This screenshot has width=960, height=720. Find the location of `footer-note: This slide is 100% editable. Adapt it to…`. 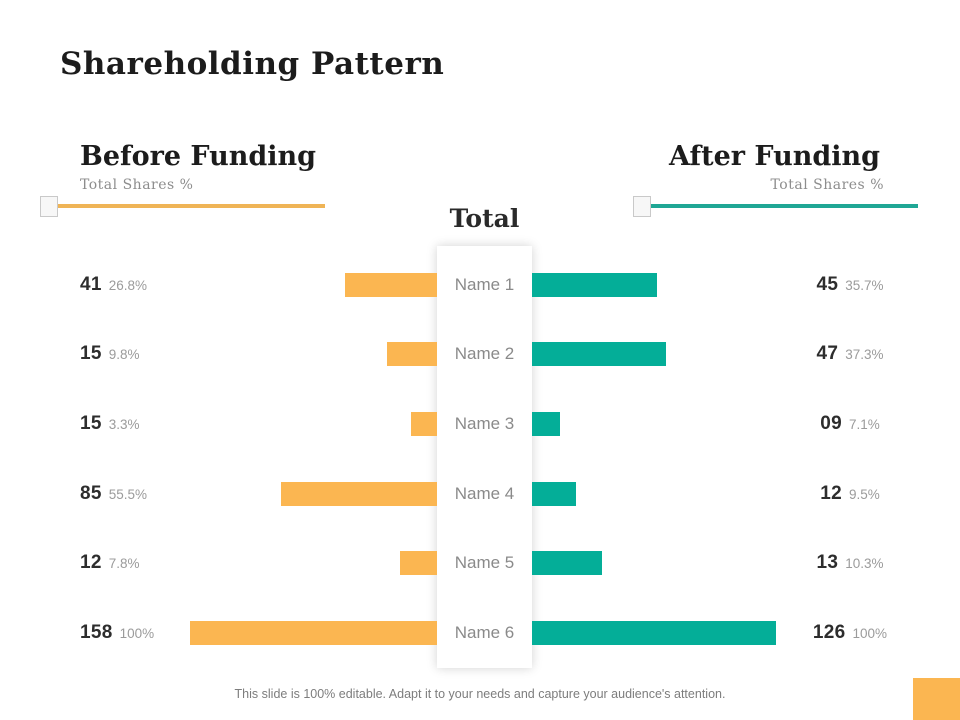

footer-note: This slide is 100% editable. Adapt it to… is located at coordinates (480, 694).